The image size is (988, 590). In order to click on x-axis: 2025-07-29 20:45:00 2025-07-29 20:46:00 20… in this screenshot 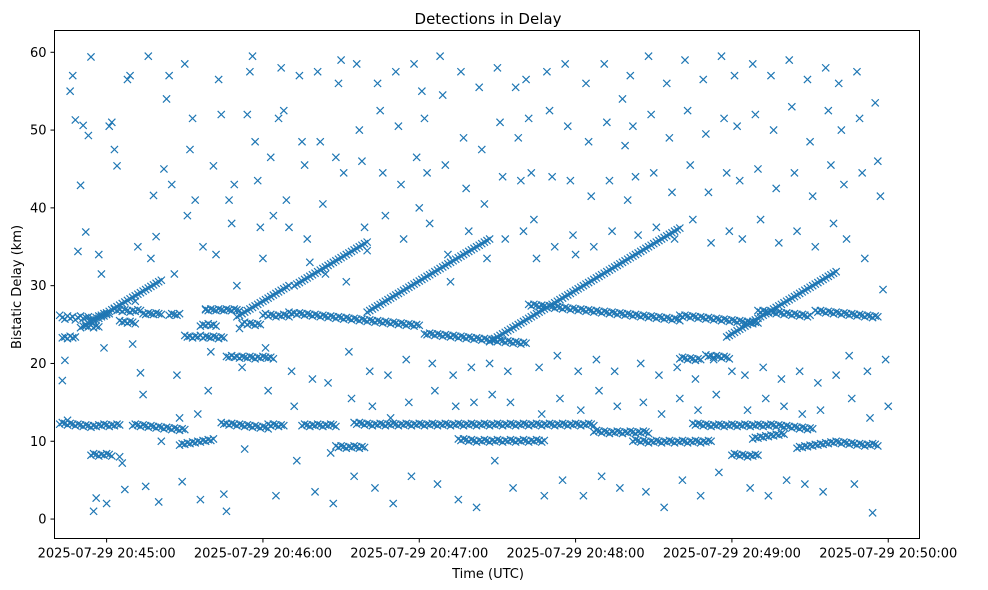, I will do `click(497, 550)`.